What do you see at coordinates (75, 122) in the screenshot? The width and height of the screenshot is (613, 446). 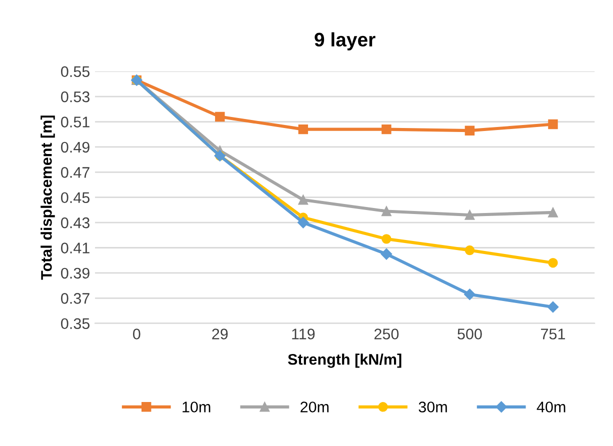 I see `y-tick-label: 0.51` at bounding box center [75, 122].